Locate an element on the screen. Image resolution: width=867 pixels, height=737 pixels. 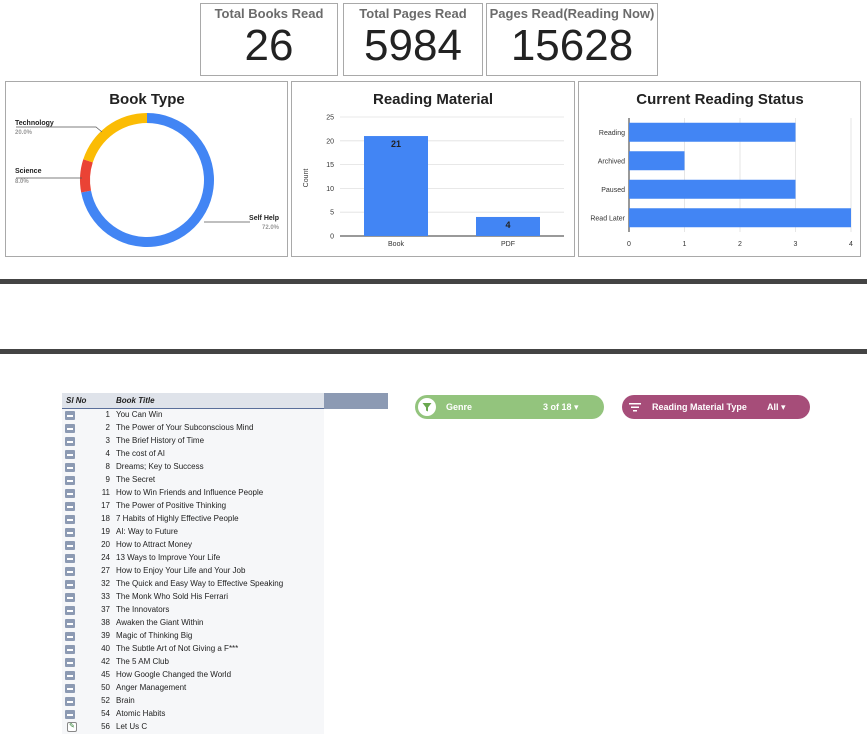
x-tick-label: 1 is located at coordinates (685, 244).